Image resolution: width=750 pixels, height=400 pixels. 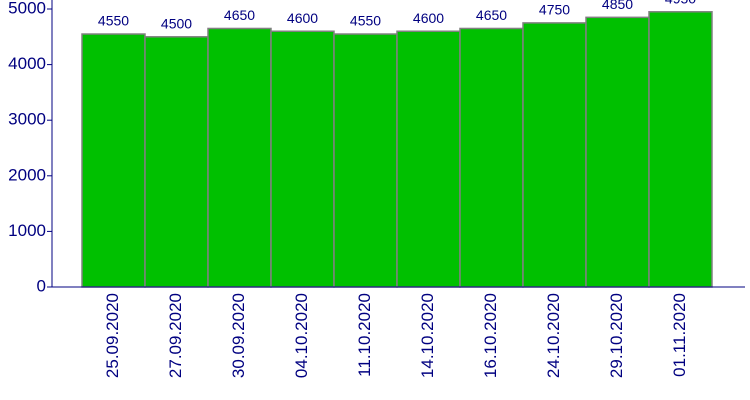 I want to click on x-tick-label: 14.10.2020, so click(x=427, y=335).